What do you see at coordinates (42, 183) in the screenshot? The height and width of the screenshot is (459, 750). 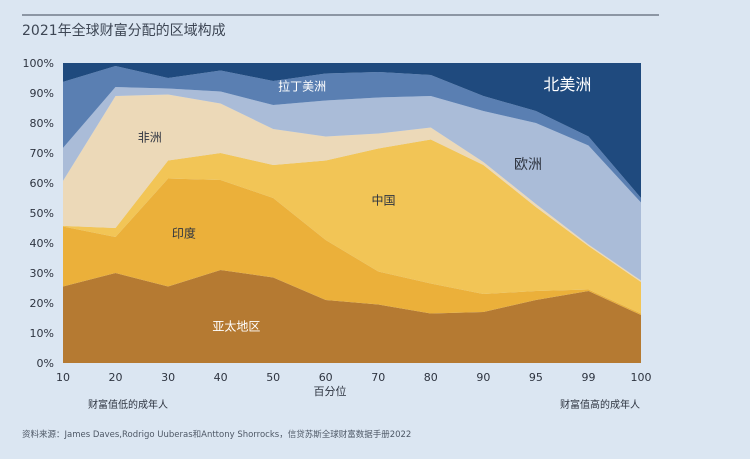 I see `y-tick-label: 60%` at bounding box center [42, 183].